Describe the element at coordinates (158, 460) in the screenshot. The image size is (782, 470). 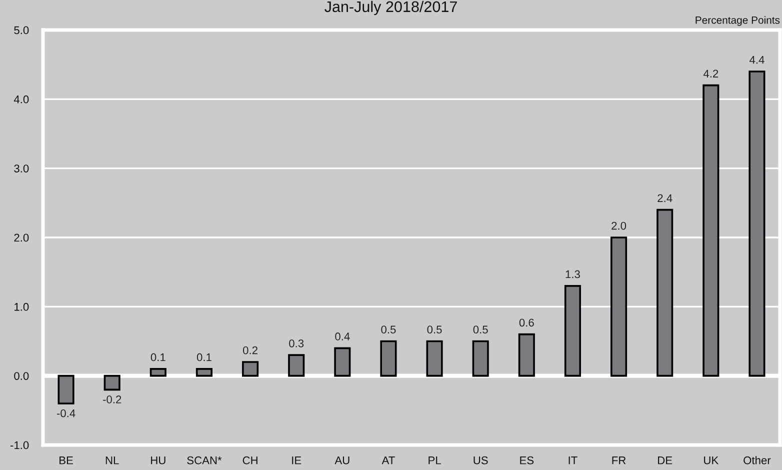
I see `x-tick-label: HU` at that location.